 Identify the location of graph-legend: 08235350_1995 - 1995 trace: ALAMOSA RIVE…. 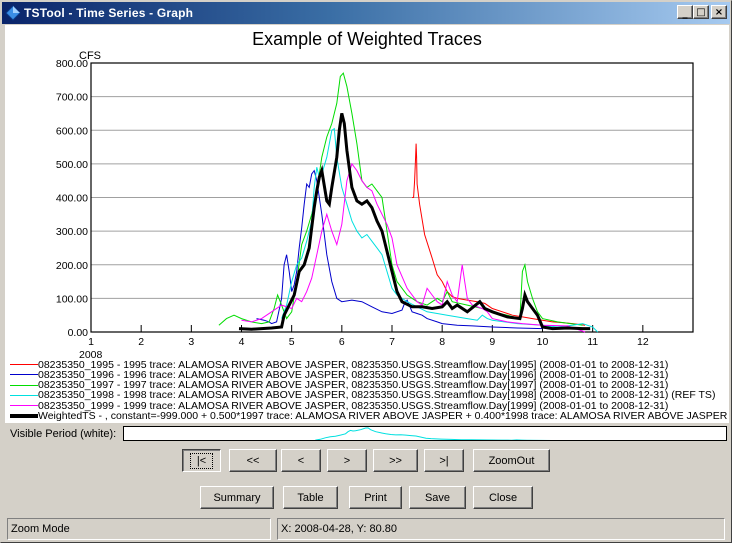
(367, 391).